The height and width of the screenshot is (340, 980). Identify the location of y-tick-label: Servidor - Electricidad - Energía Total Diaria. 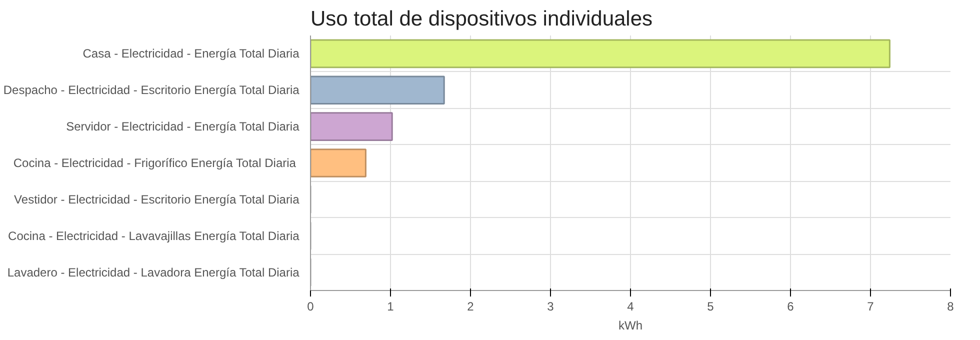
(183, 127).